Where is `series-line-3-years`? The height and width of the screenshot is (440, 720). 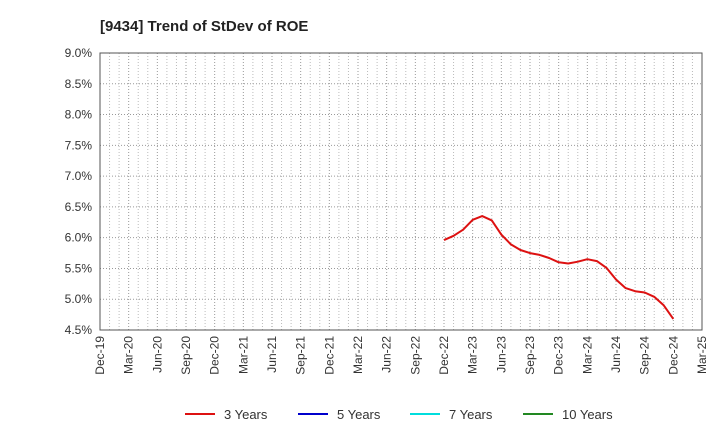
series-line-3-years is located at coordinates (559, 267).